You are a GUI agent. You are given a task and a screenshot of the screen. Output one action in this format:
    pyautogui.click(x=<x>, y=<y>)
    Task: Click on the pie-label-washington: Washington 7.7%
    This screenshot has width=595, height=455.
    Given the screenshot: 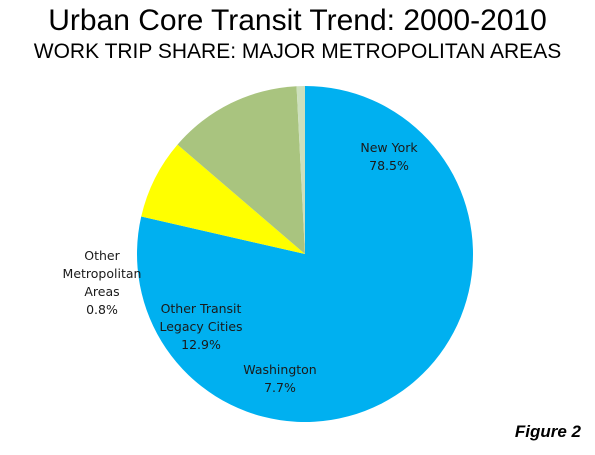 What is the action you would take?
    pyautogui.click(x=279, y=378)
    